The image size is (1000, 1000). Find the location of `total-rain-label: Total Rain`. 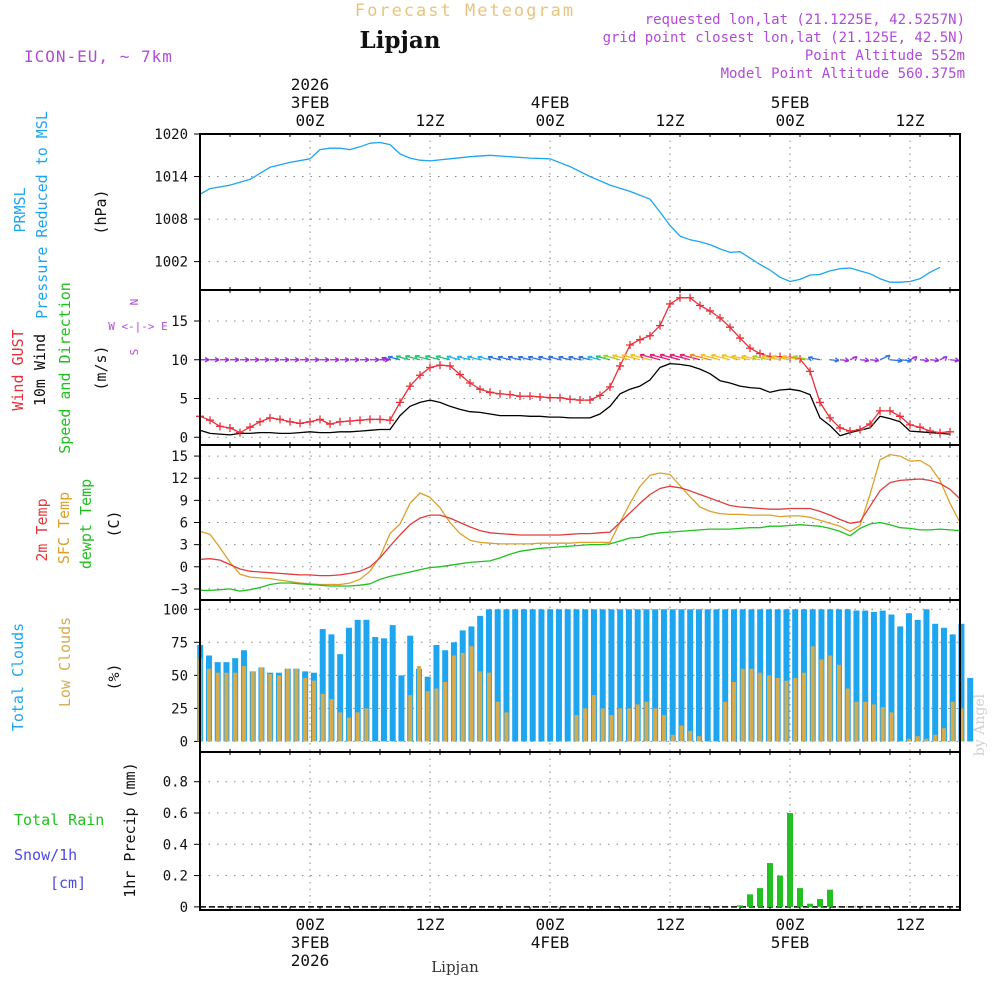

total-rain-label: Total Rain is located at coordinates (59, 820).